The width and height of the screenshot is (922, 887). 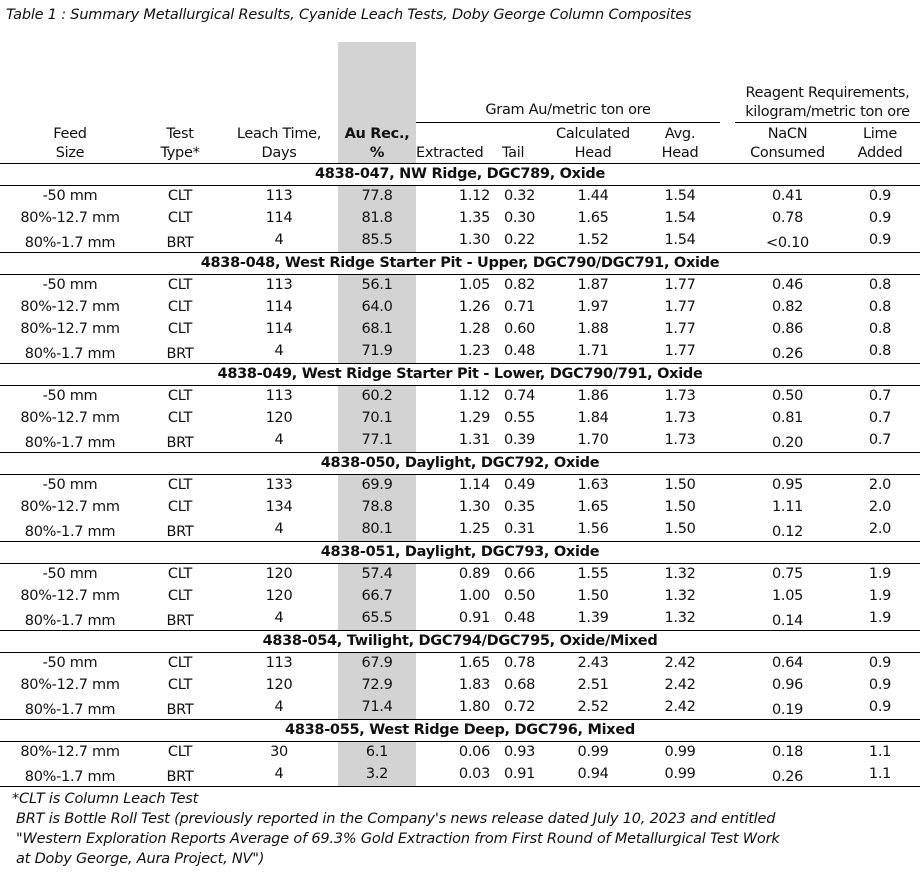 What do you see at coordinates (593, 485) in the screenshot?
I see `cell-calc-head: 1.63` at bounding box center [593, 485].